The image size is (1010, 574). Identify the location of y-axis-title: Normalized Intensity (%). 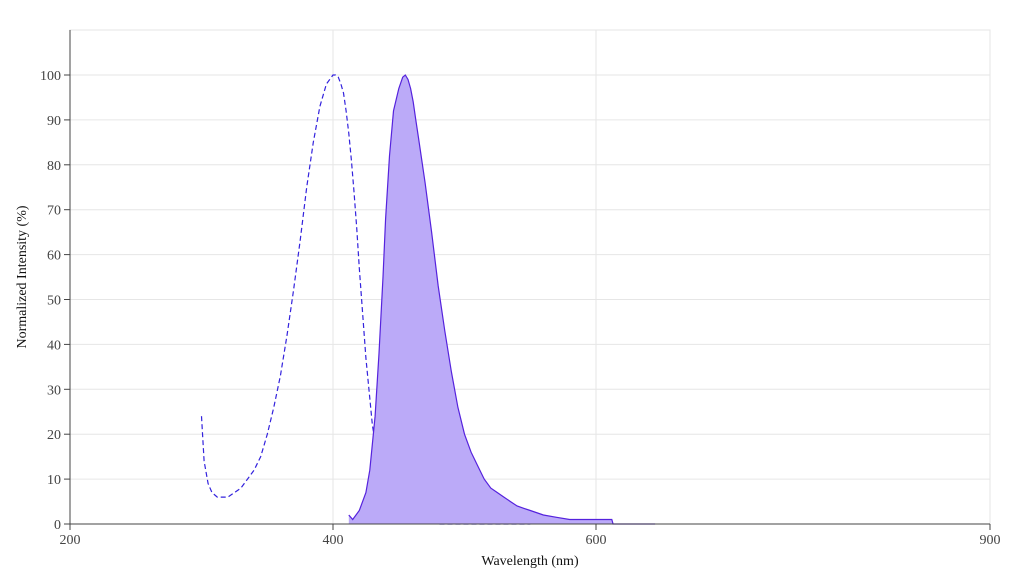
(22, 276).